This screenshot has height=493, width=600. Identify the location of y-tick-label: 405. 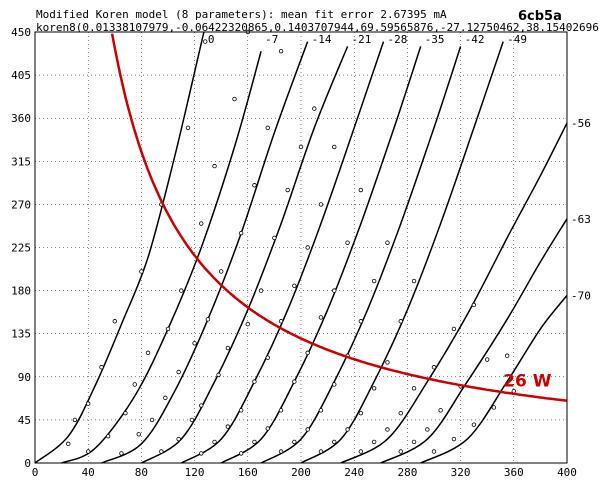
(21, 75).